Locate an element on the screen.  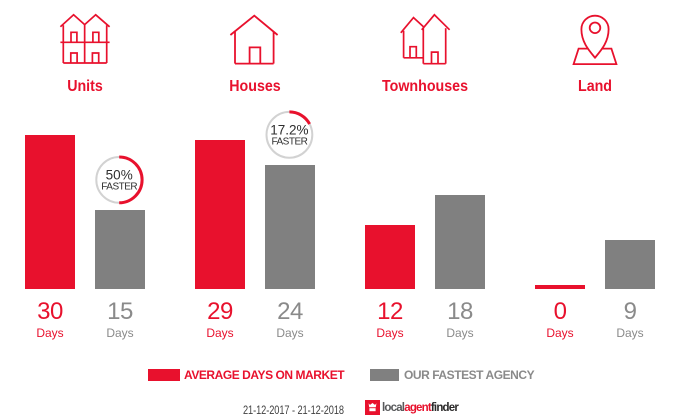
svg-text: 17.2% is located at coordinates (289, 129).